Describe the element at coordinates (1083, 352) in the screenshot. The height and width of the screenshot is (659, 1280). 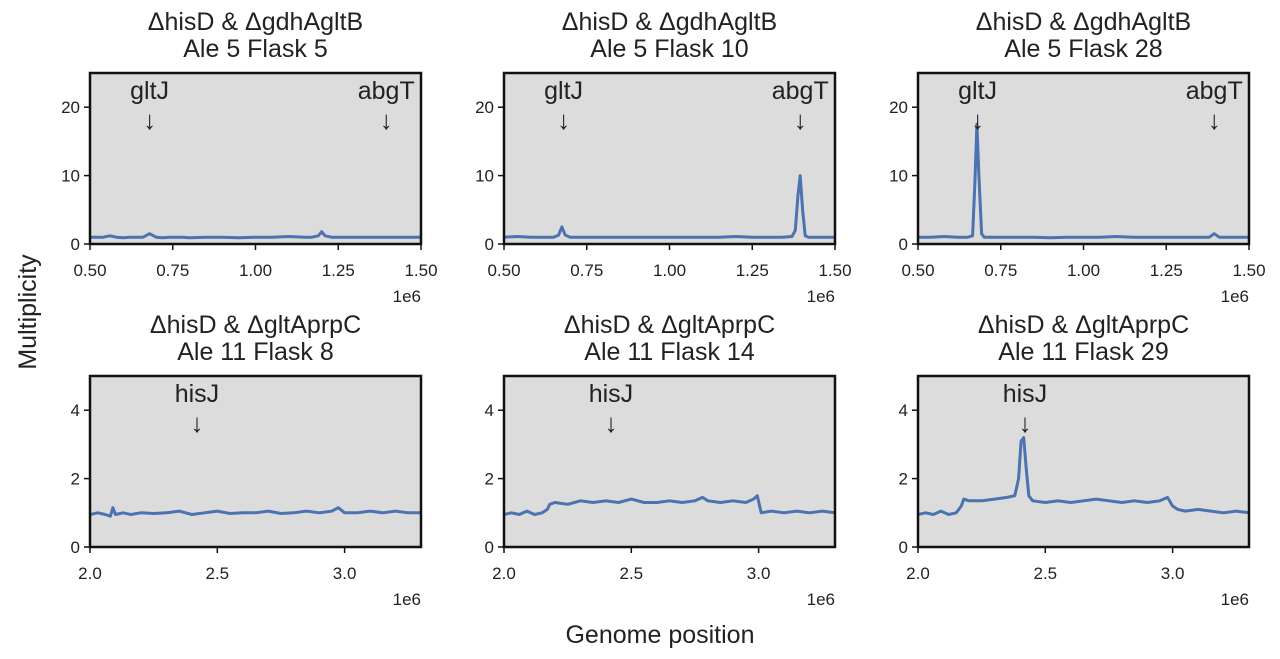
I see `panel-title-line: Ale 11 Flask 29` at that location.